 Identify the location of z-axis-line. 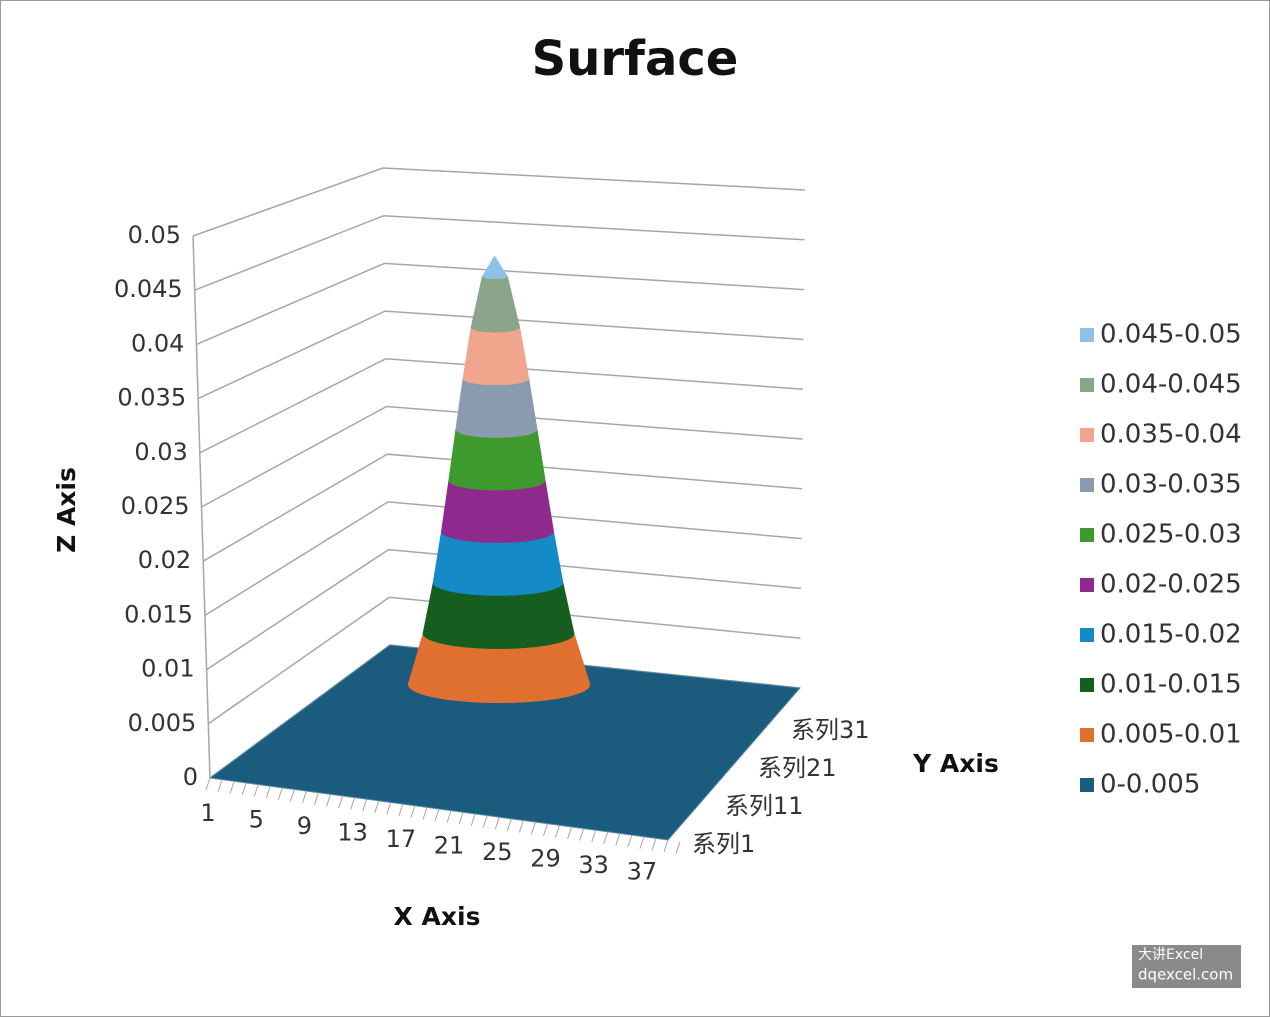
(201, 507).